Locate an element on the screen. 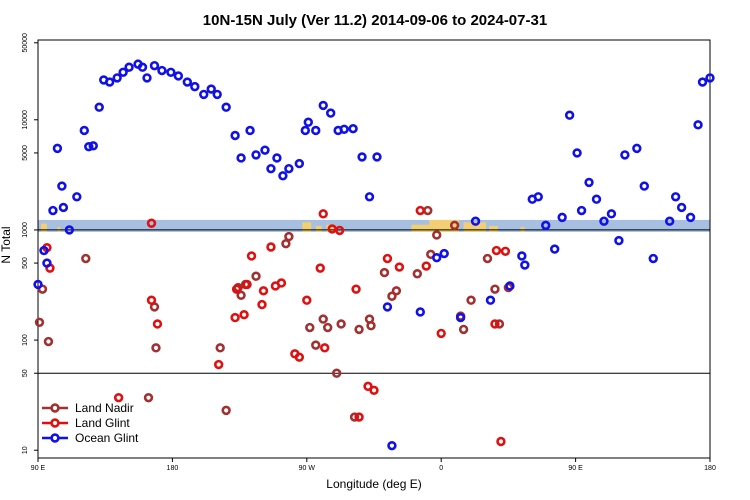  legend-item: Land Glint is located at coordinates (86, 423).